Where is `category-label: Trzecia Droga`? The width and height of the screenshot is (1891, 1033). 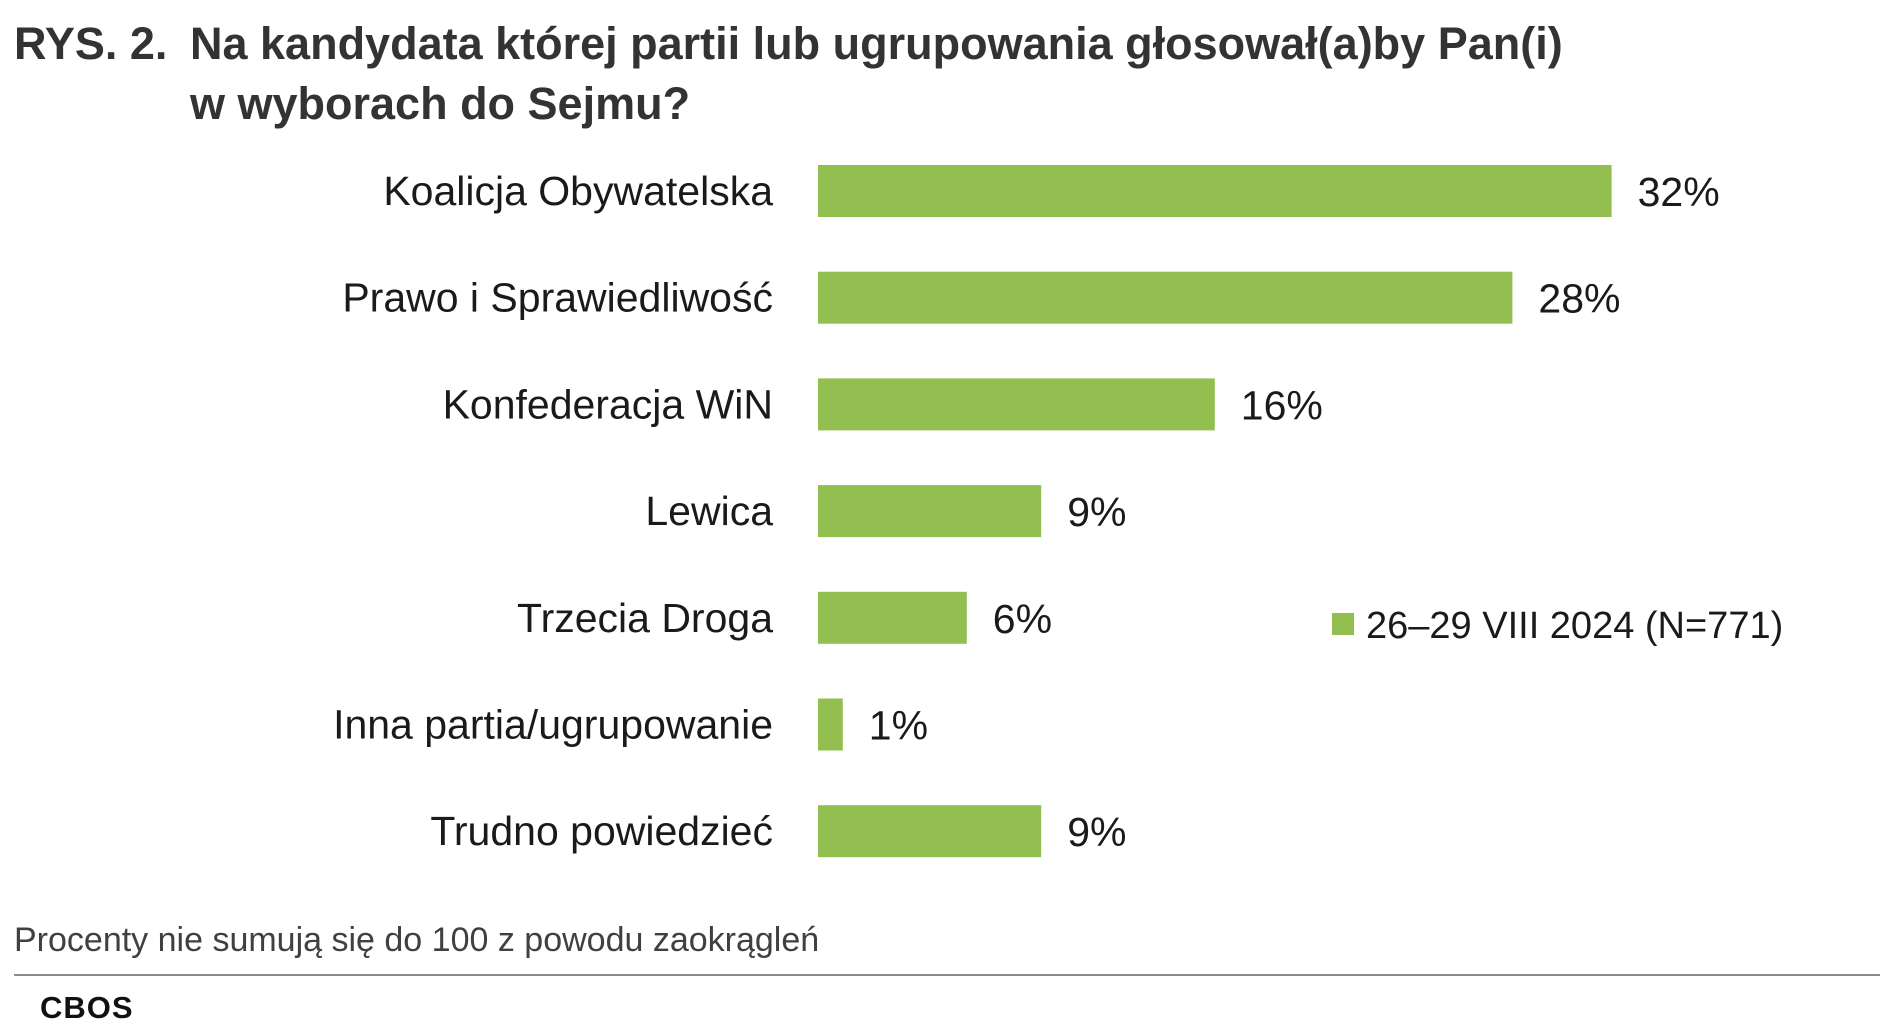 category-label: Trzecia Droga is located at coordinates (645, 618).